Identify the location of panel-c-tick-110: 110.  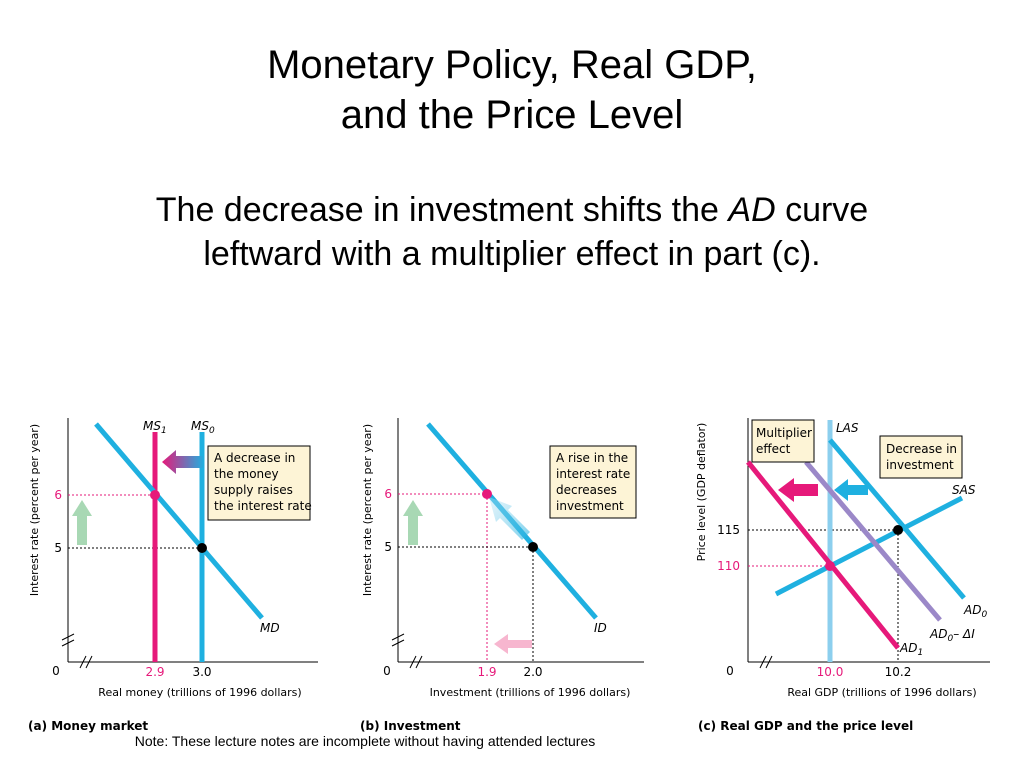
(728, 566).